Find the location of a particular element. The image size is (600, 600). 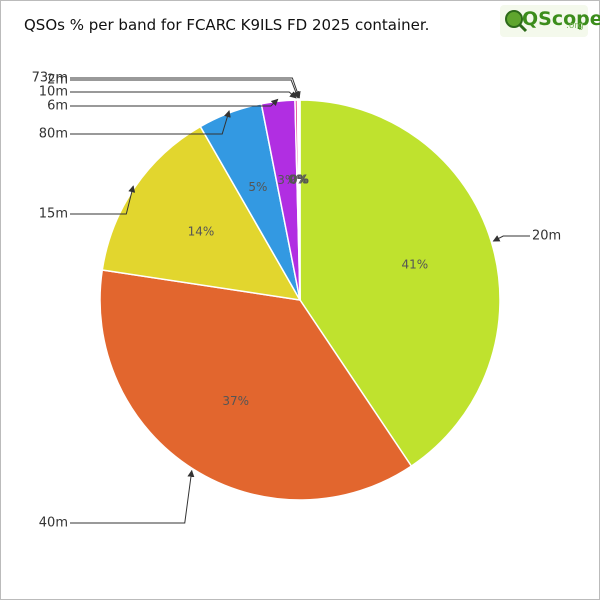

category-label: 73cm is located at coordinates (50, 78).